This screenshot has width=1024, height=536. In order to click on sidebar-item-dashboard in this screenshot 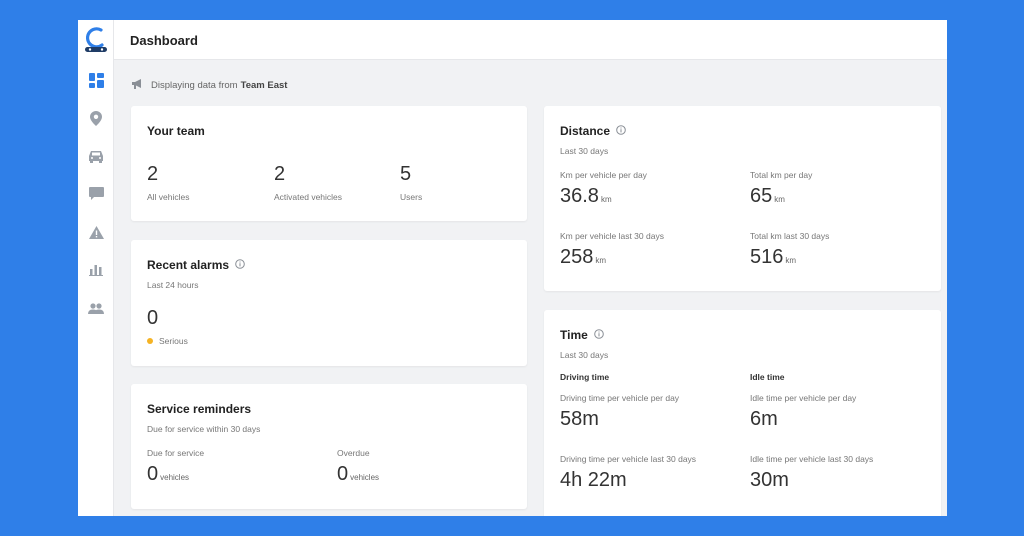, I will do `click(96, 80)`.